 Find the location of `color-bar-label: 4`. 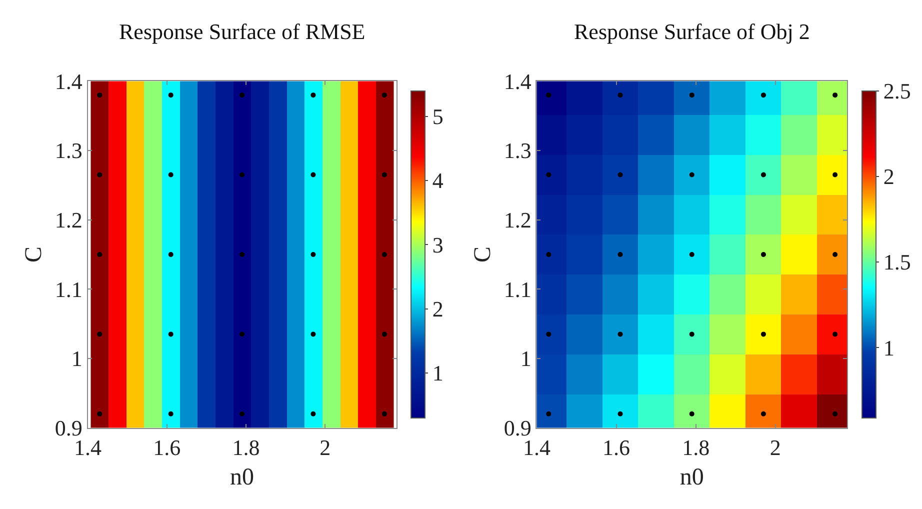

color-bar-label: 4 is located at coordinates (438, 181).